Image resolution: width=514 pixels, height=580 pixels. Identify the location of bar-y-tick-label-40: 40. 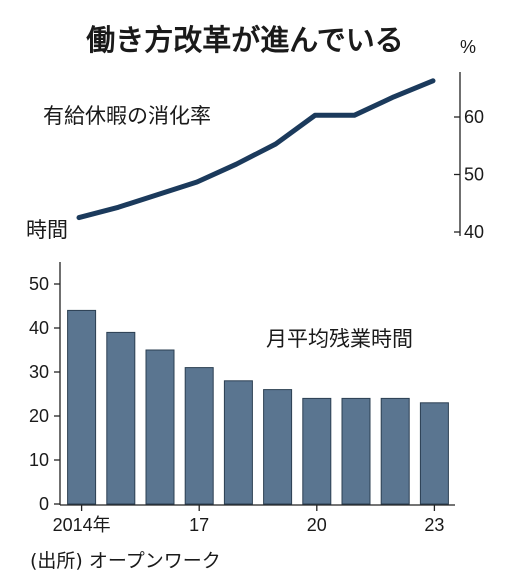
(39, 328).